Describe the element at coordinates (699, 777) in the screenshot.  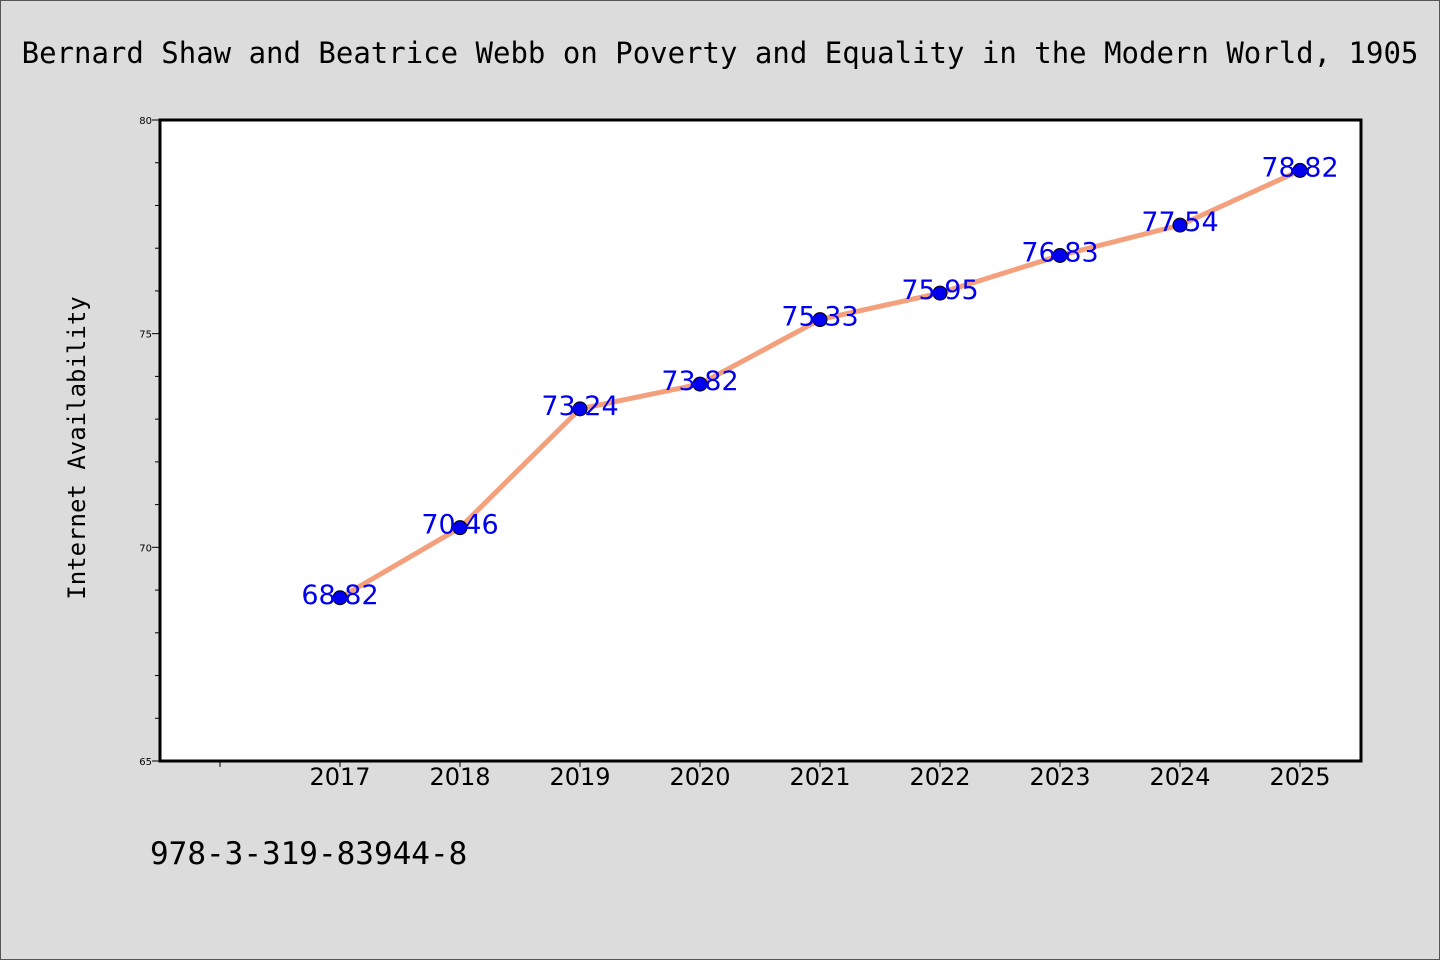
I see `x-tick-label: 2020` at that location.